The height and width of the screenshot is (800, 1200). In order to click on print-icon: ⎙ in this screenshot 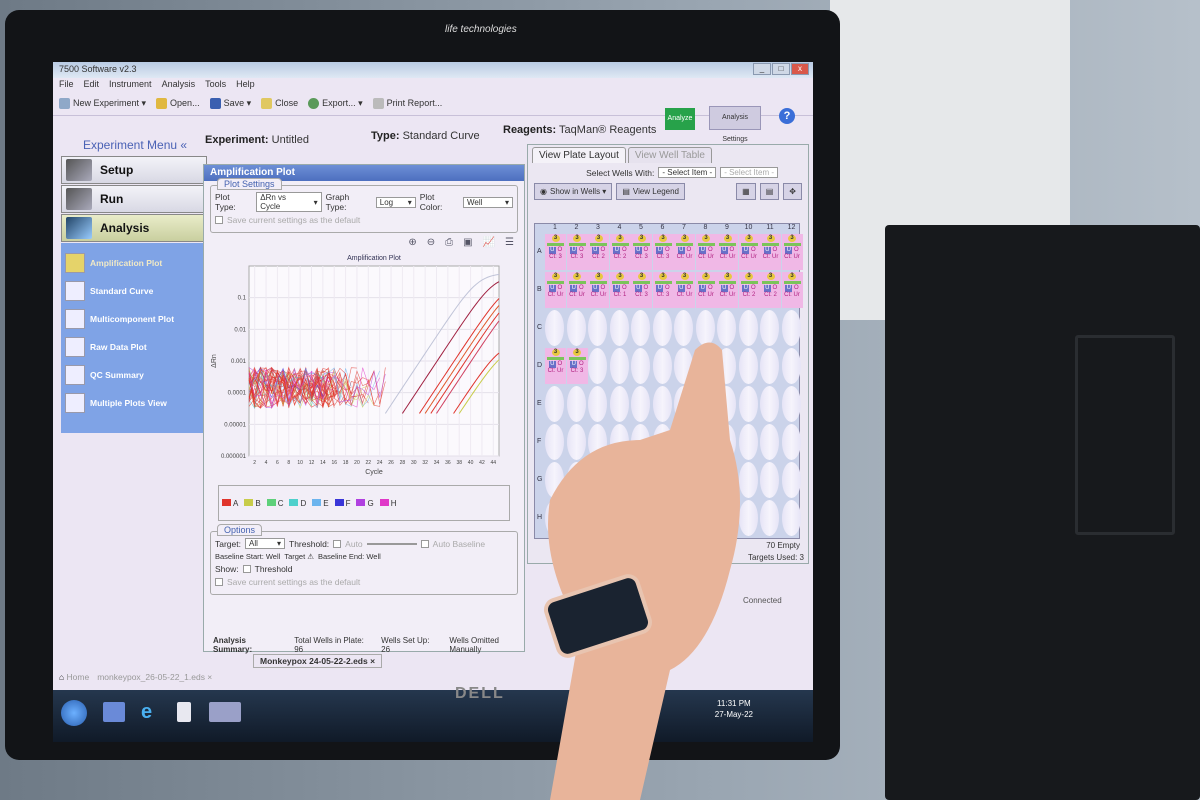, I will do `click(449, 242)`.